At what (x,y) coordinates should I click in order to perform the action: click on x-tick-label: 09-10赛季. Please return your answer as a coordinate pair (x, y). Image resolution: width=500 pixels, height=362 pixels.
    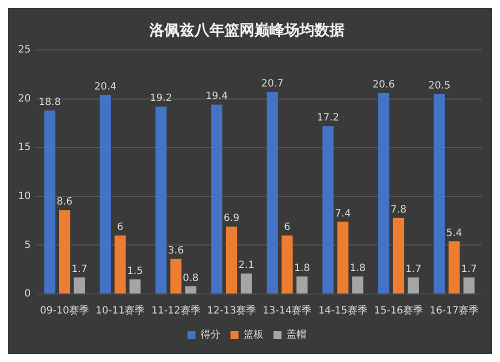
    Looking at the image, I should click on (65, 310).